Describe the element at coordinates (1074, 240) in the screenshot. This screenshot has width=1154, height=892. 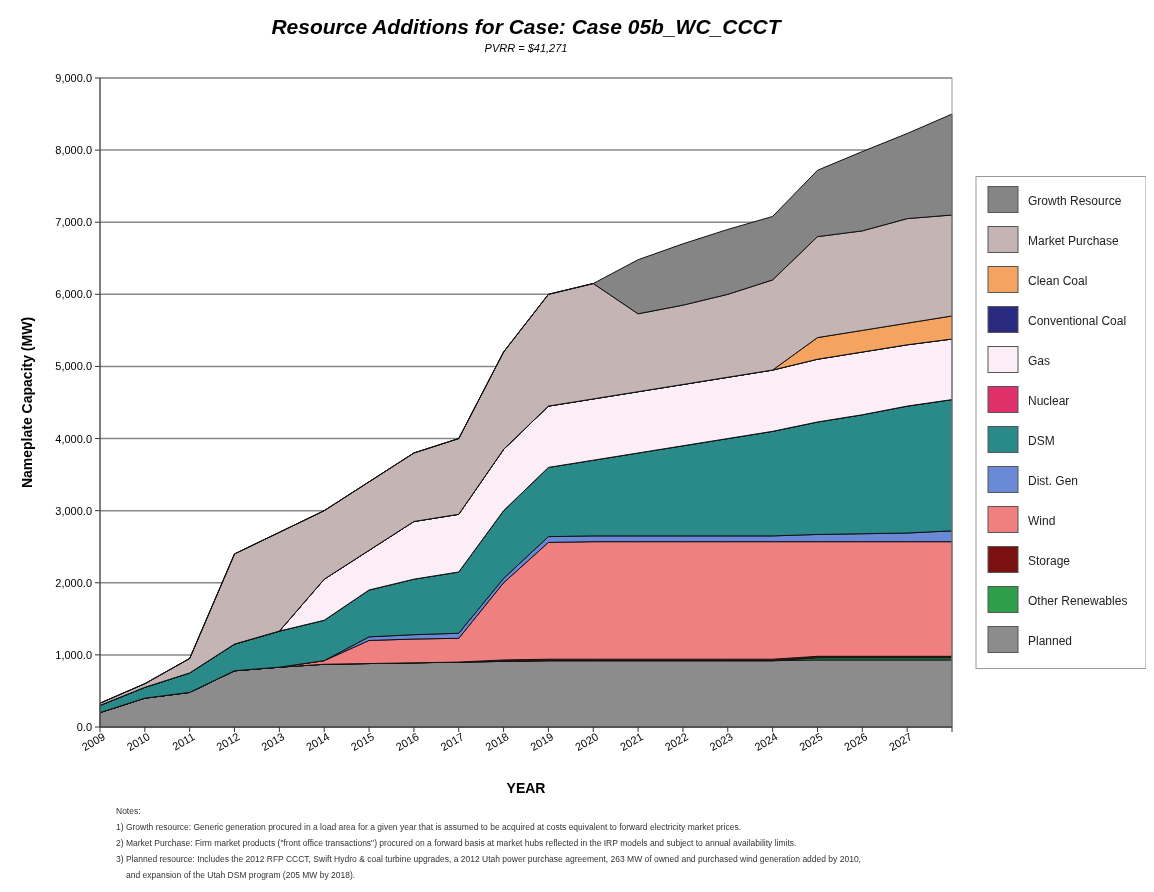
I see `legend-label: Market Purchase` at that location.